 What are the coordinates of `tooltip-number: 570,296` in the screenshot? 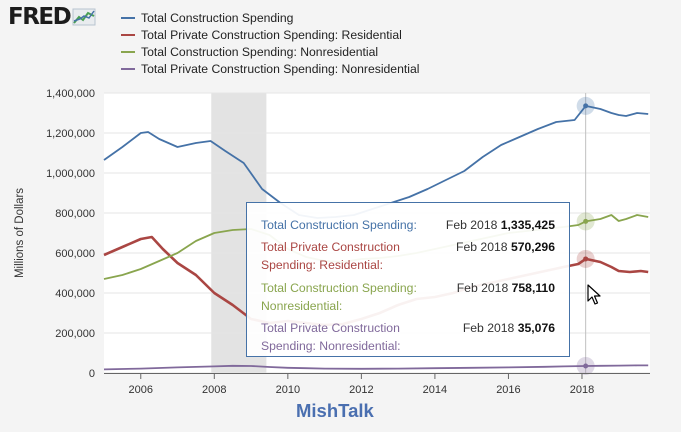 It's located at (532, 247).